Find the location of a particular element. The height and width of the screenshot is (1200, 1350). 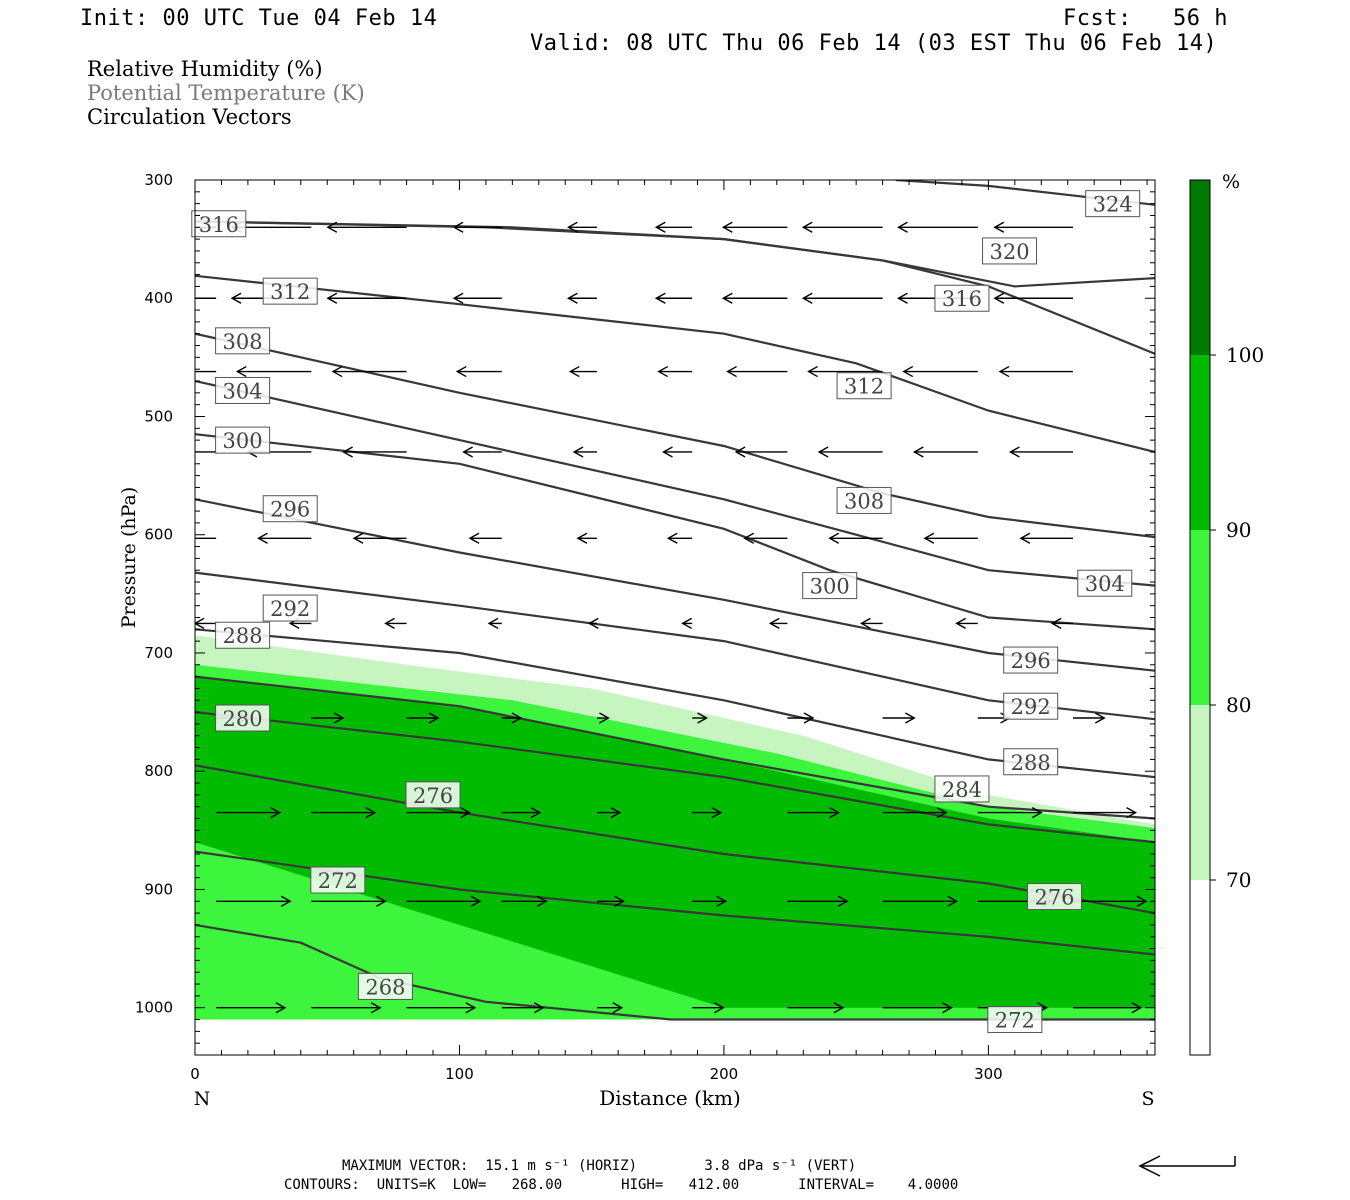

theta-label-text: 316 is located at coordinates (219, 225).